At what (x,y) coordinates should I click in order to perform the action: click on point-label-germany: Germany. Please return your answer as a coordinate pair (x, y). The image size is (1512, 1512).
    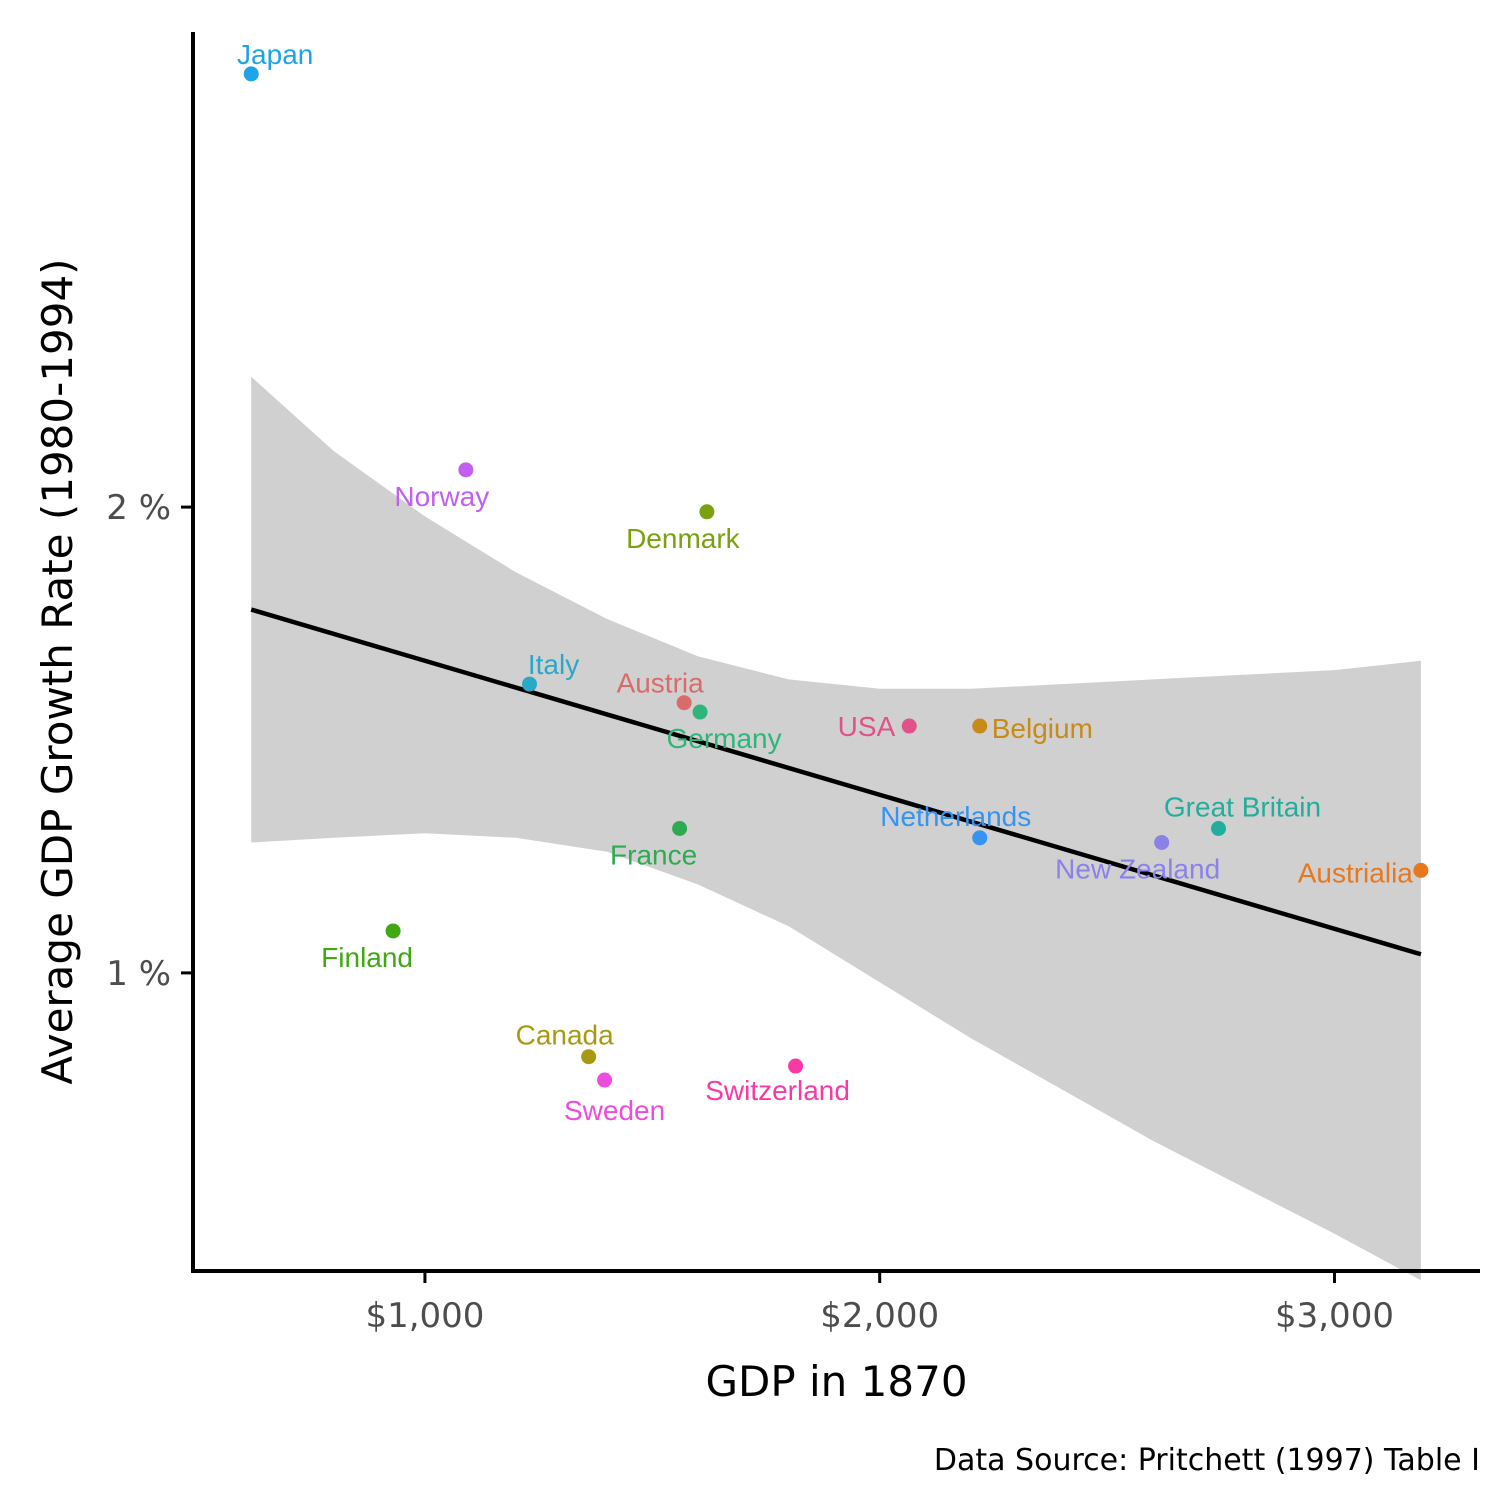
    Looking at the image, I should click on (723, 738).